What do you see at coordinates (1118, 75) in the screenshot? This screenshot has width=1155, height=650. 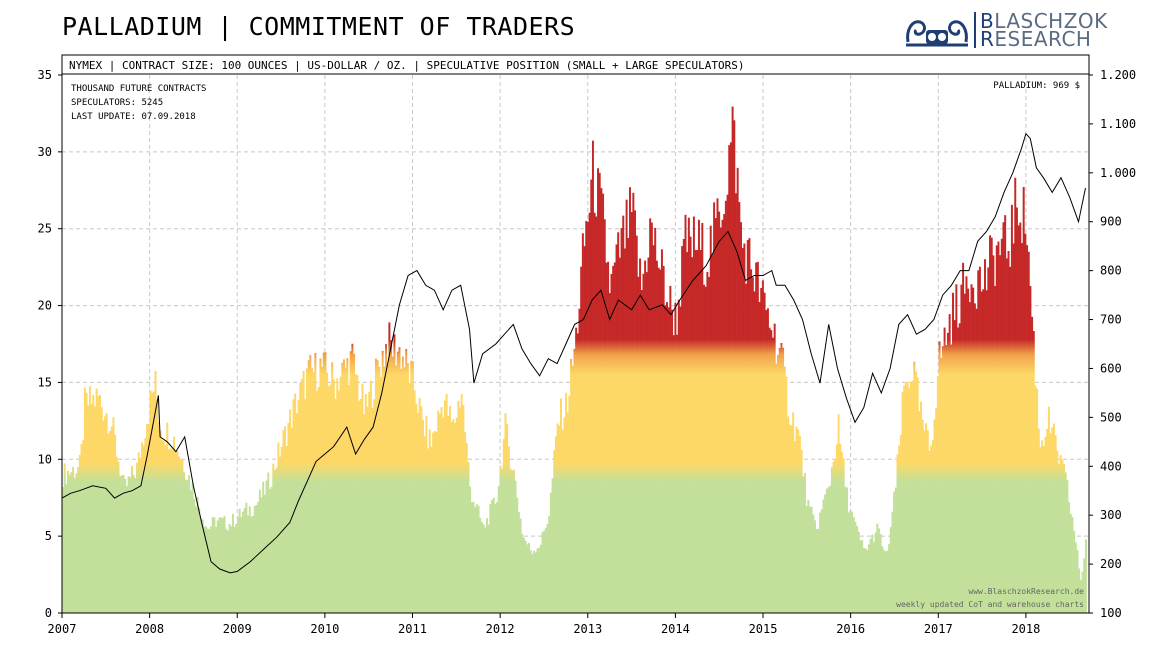 I see `y-right-tick-label: 1.200` at bounding box center [1118, 75].